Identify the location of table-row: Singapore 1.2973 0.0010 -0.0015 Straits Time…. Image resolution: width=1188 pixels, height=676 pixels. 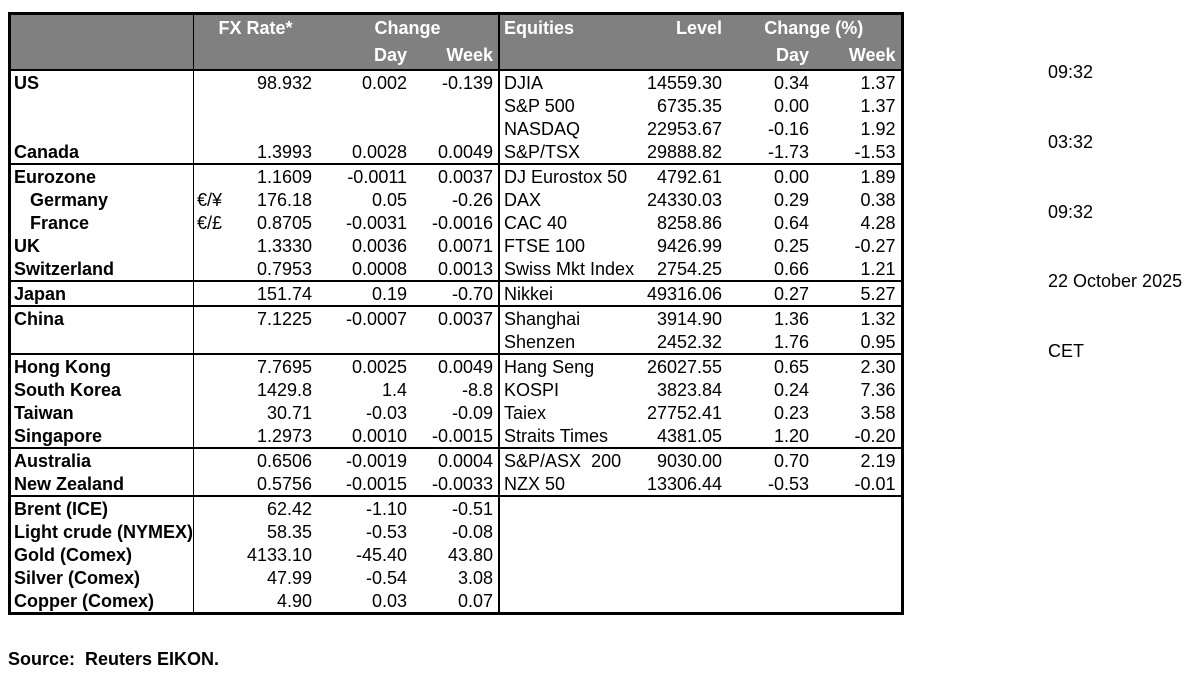
(456, 436).